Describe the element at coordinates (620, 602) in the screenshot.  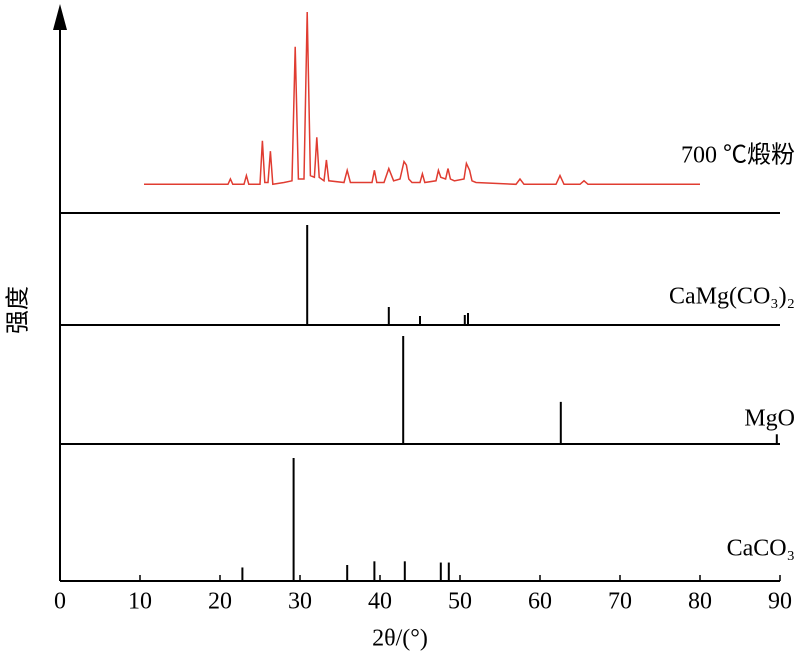
I see `x-tick-label: 70` at that location.